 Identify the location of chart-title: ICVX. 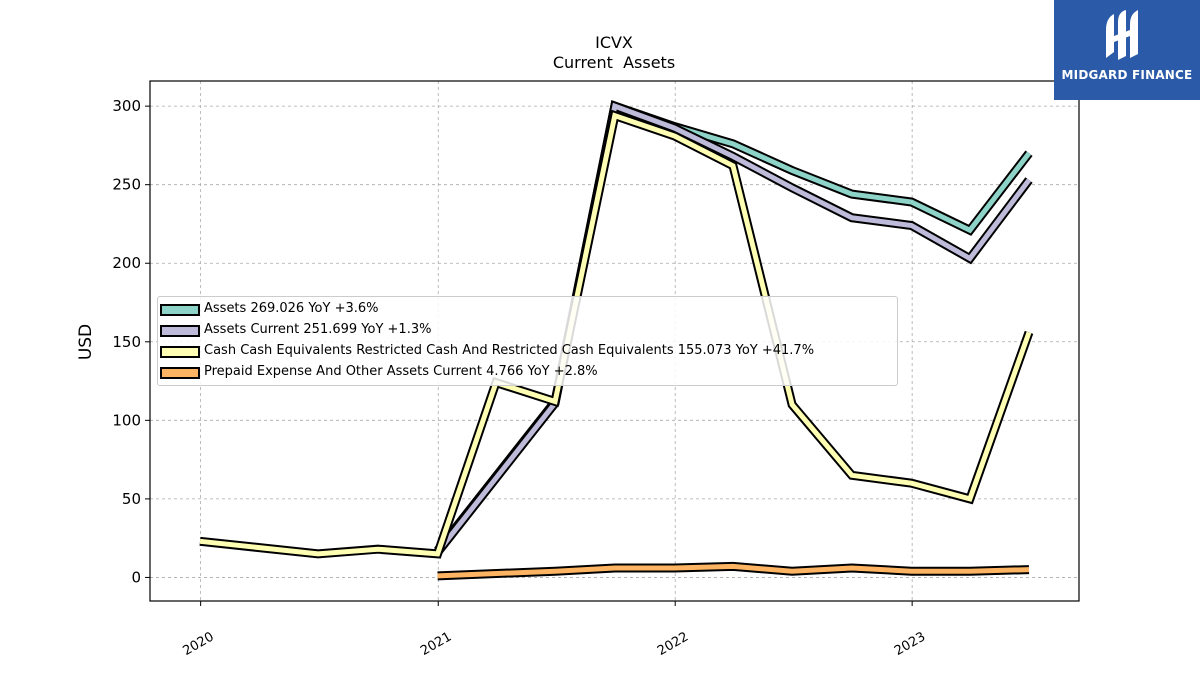
(614, 42).